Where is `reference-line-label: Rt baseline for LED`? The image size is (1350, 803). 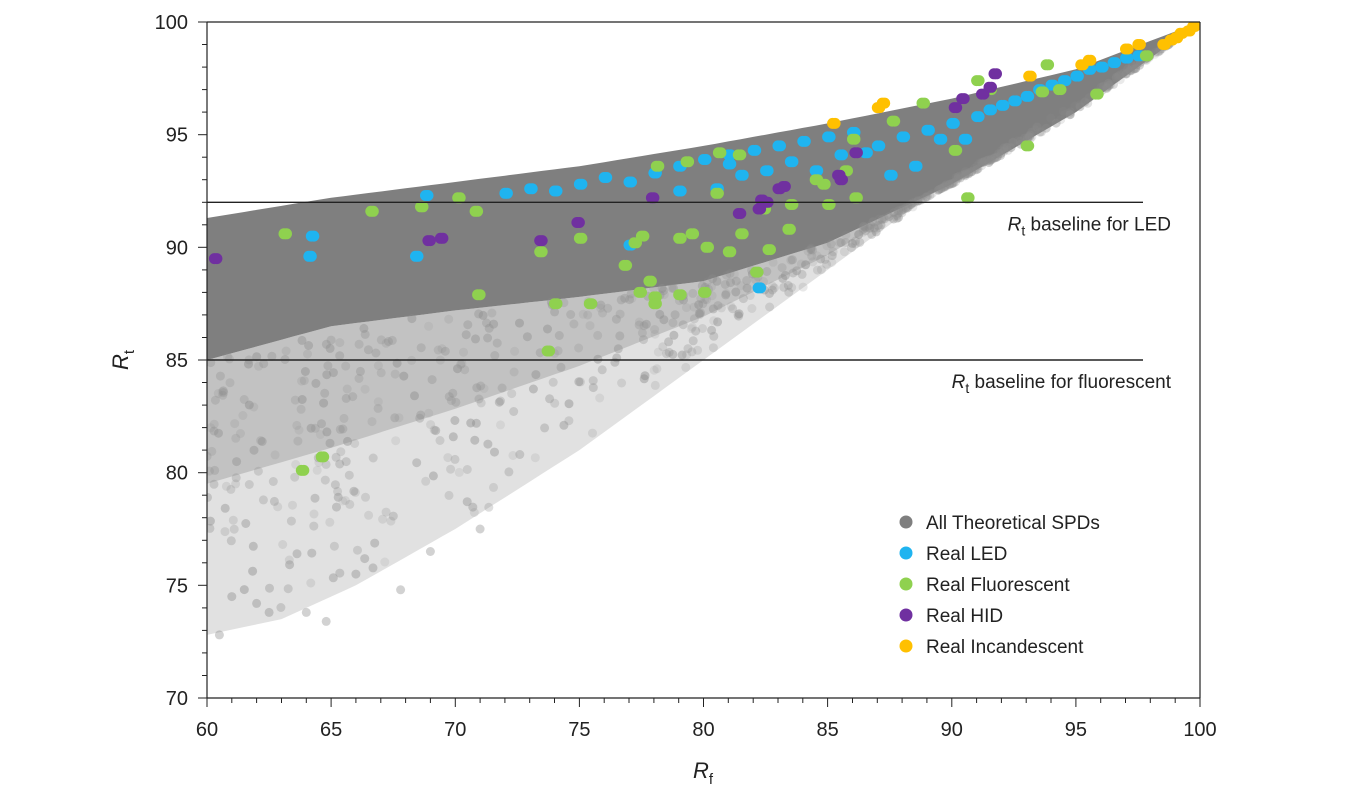
reference-line-label: Rt baseline for LED is located at coordinates (1089, 226).